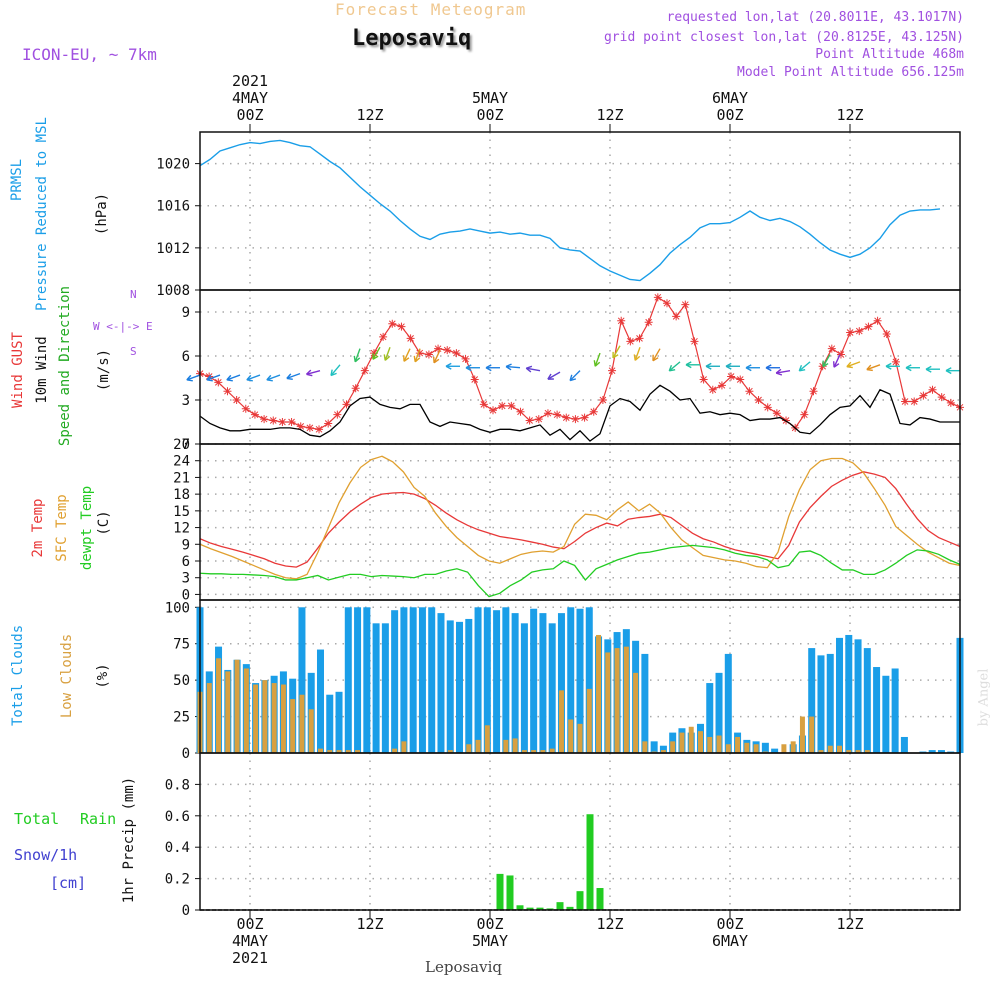 This screenshot has width=1000, height=1000. Describe the element at coordinates (250, 958) in the screenshot. I see `time-label-bottom: 2021` at that location.